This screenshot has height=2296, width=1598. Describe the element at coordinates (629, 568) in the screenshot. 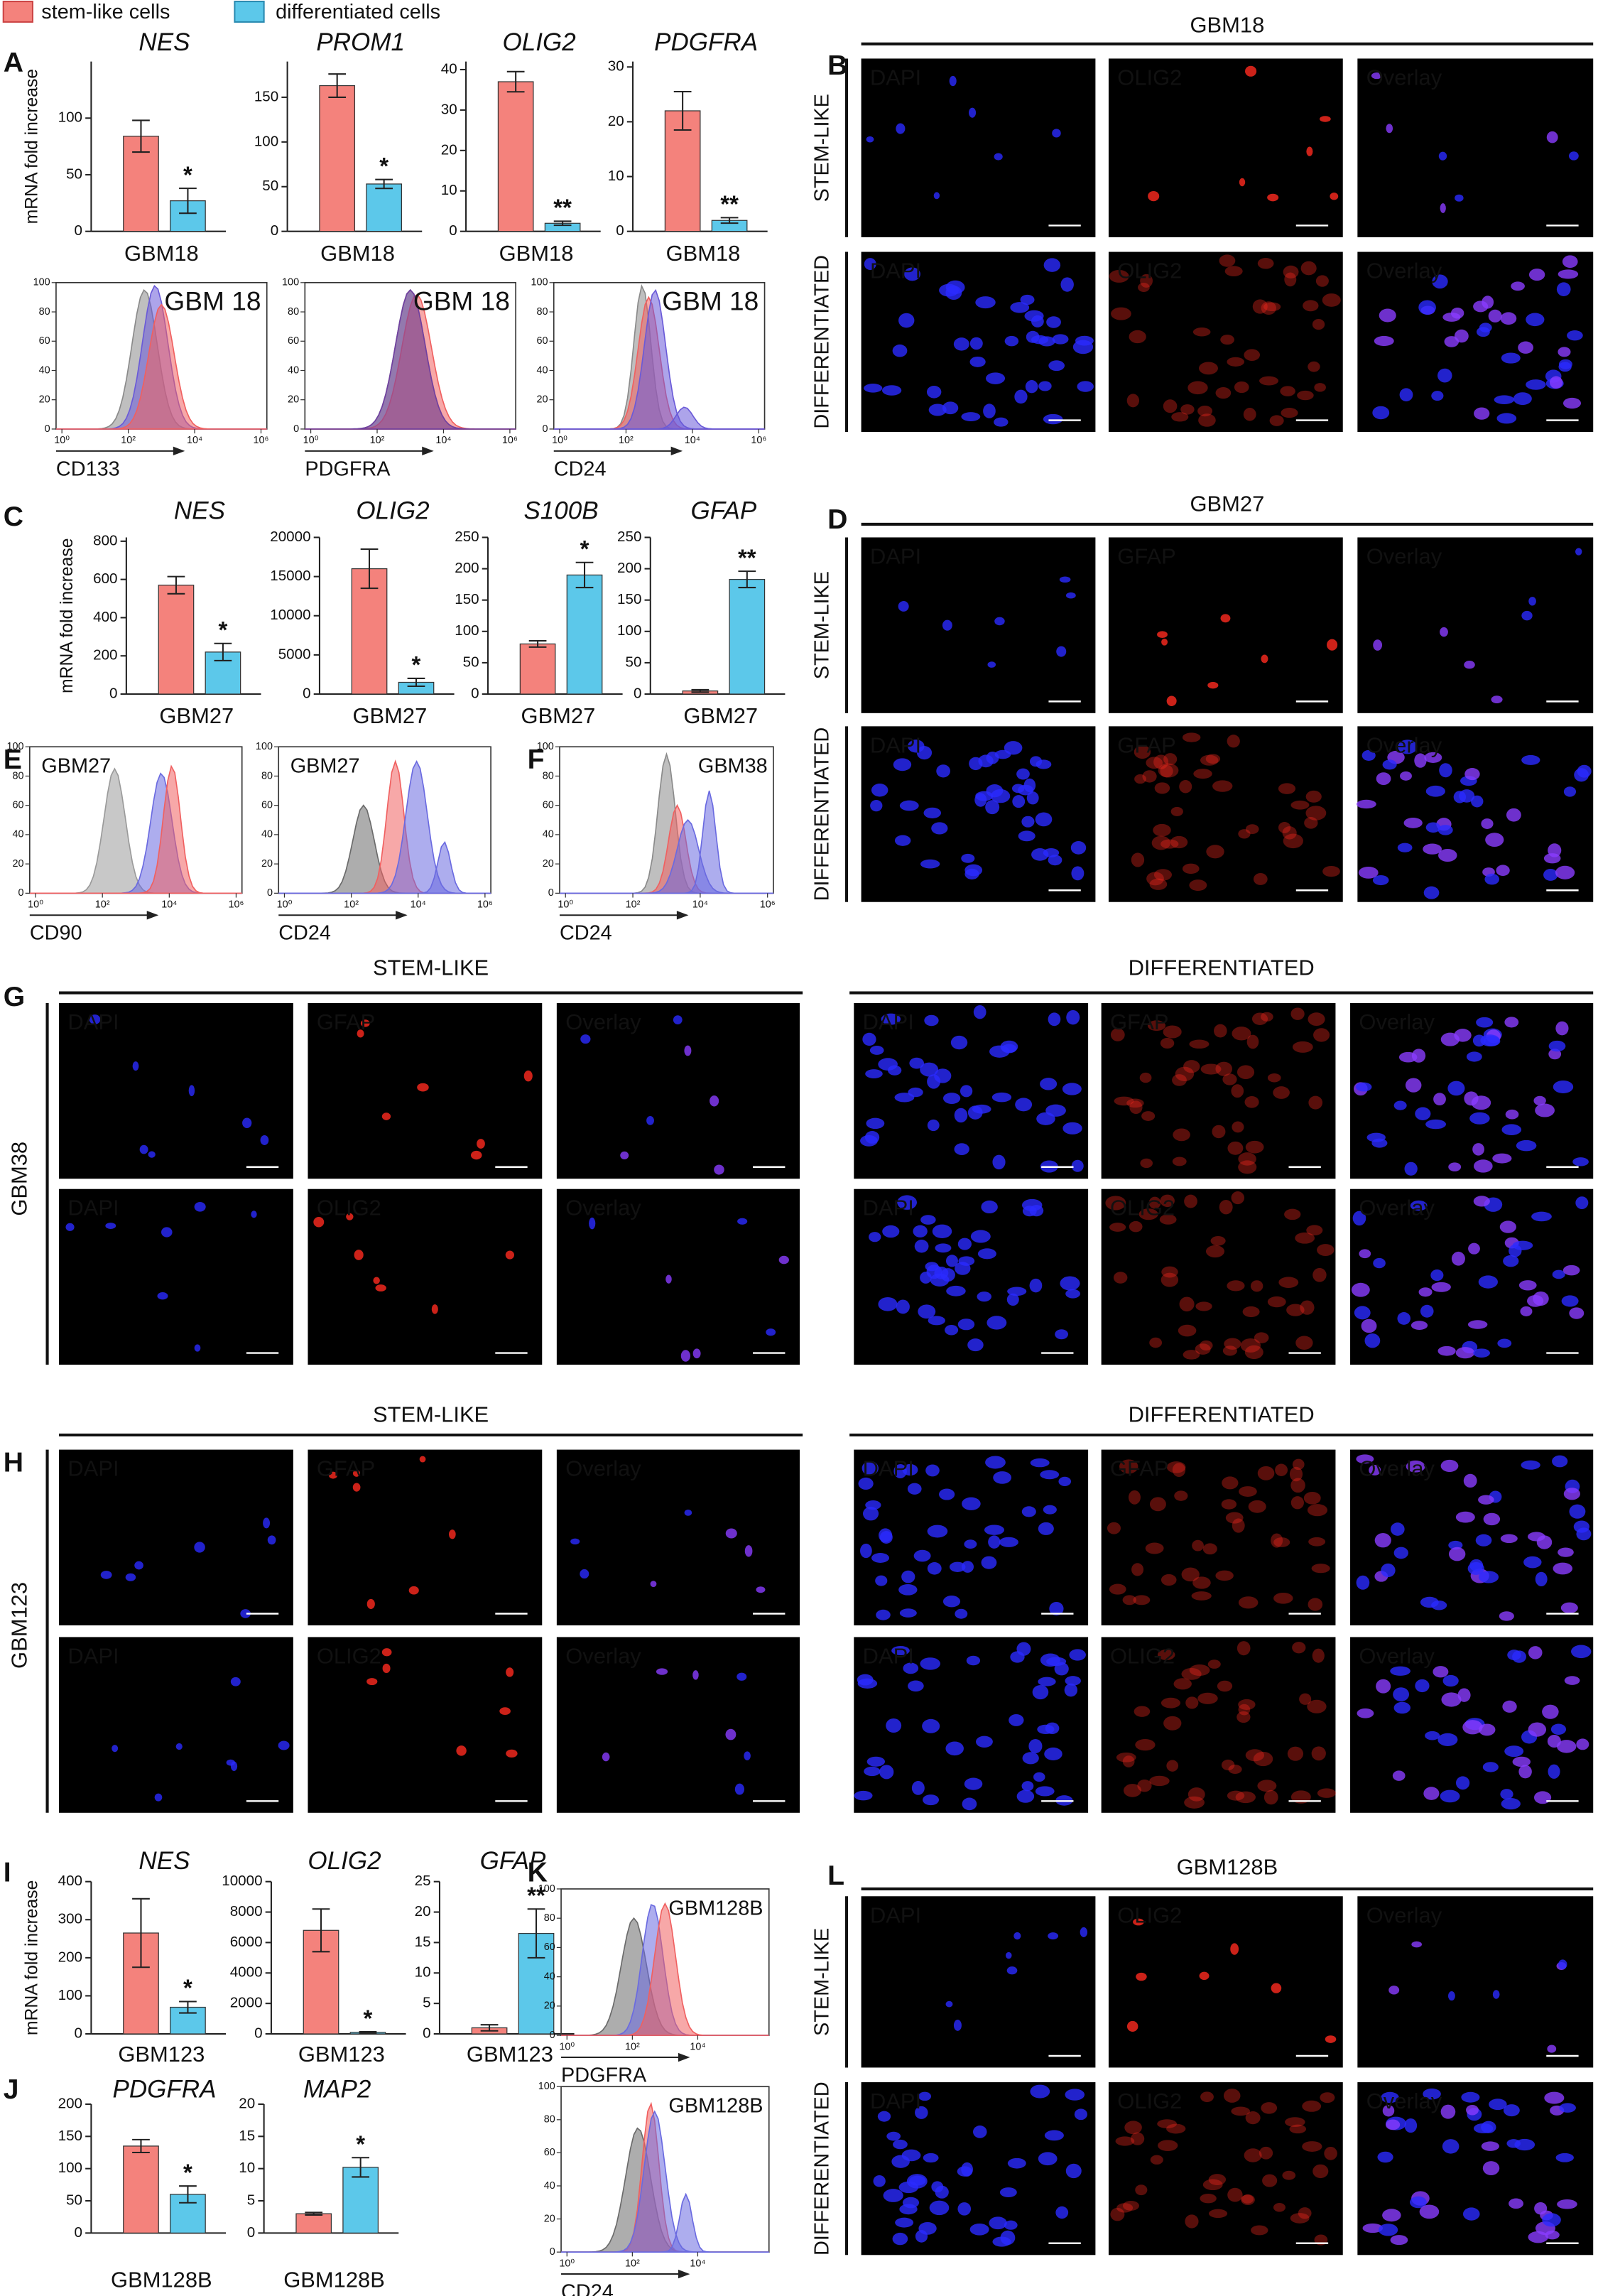

I see `y-tick-label: 200` at that location.